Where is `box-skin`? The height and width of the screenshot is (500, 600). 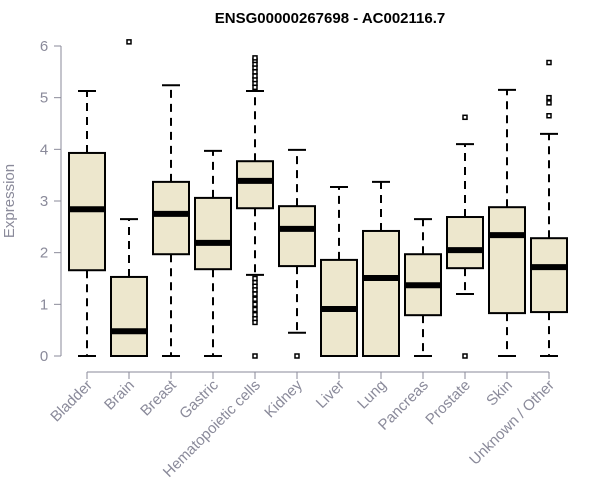 box-skin is located at coordinates (507, 222).